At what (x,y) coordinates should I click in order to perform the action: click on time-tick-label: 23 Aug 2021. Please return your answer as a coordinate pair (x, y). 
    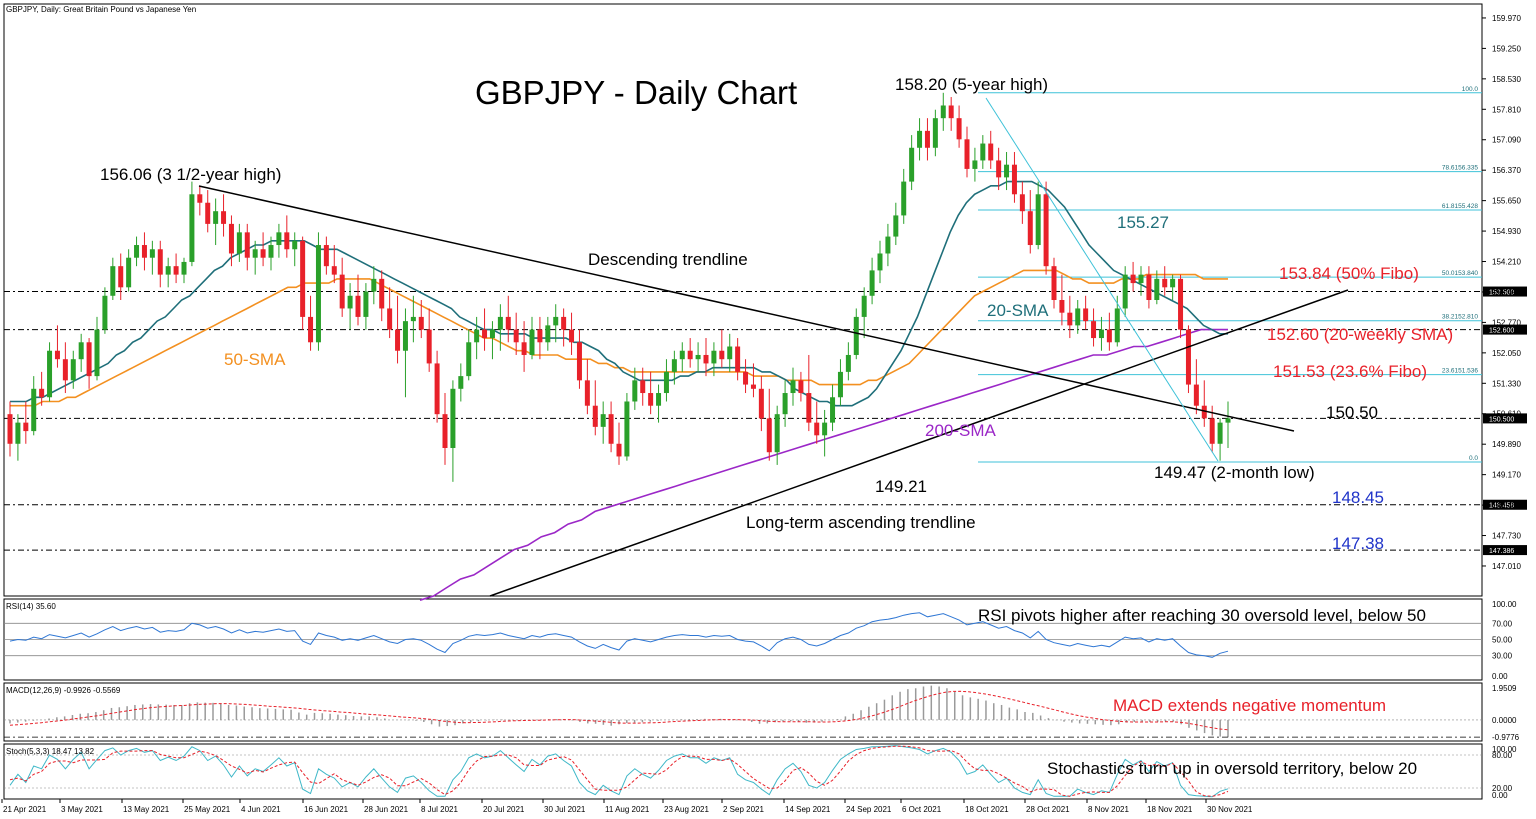
    Looking at the image, I should click on (686, 809).